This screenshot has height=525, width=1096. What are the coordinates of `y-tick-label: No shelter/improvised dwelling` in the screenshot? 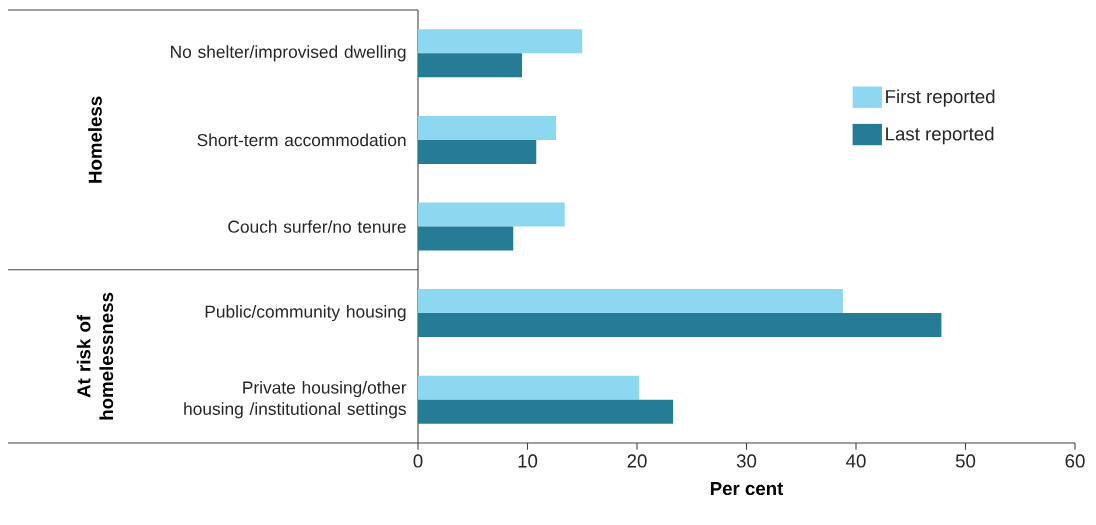 It's located at (288, 53).